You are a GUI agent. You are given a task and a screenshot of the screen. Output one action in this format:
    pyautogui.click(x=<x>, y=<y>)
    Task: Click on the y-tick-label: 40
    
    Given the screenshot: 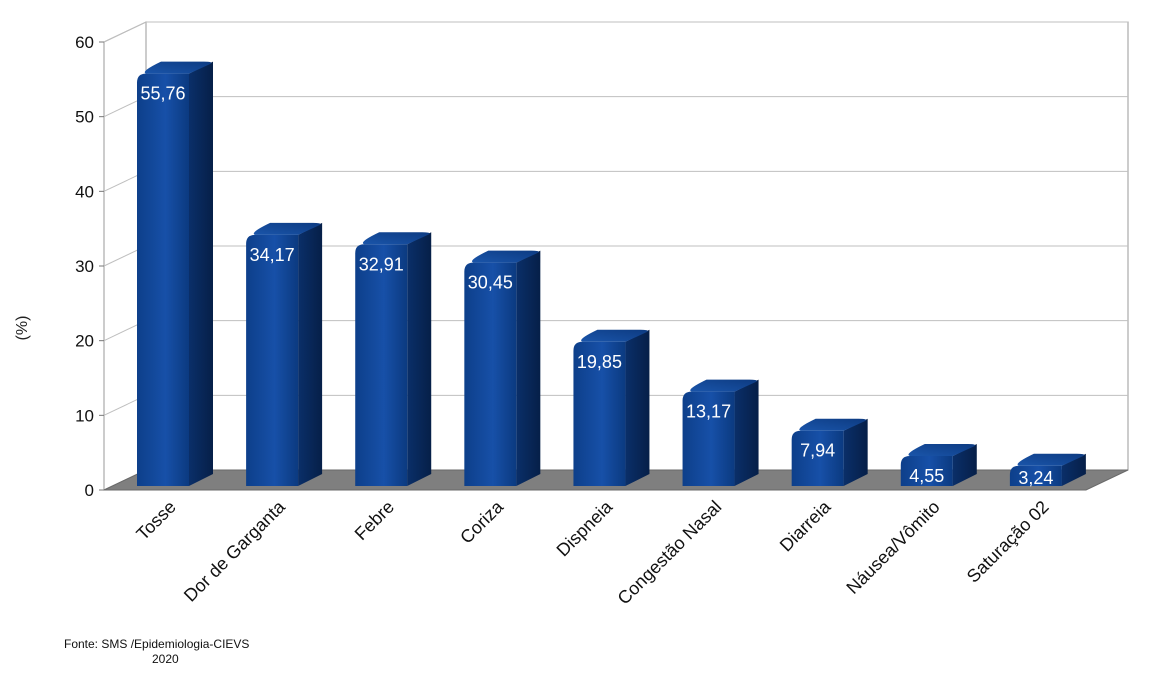 What is the action you would take?
    pyautogui.click(x=84, y=191)
    